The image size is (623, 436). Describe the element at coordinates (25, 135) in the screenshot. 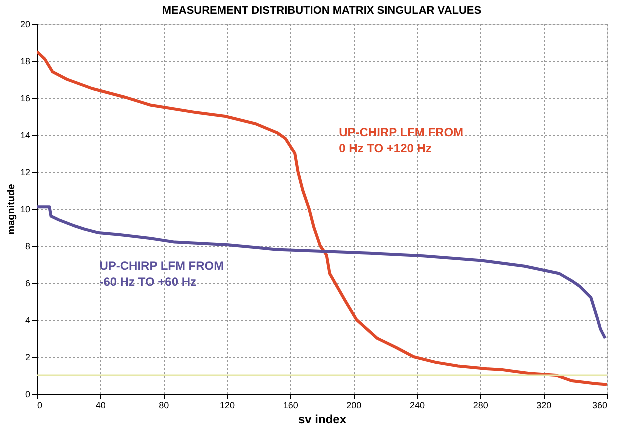

I see `y-tick-label: 14` at that location.